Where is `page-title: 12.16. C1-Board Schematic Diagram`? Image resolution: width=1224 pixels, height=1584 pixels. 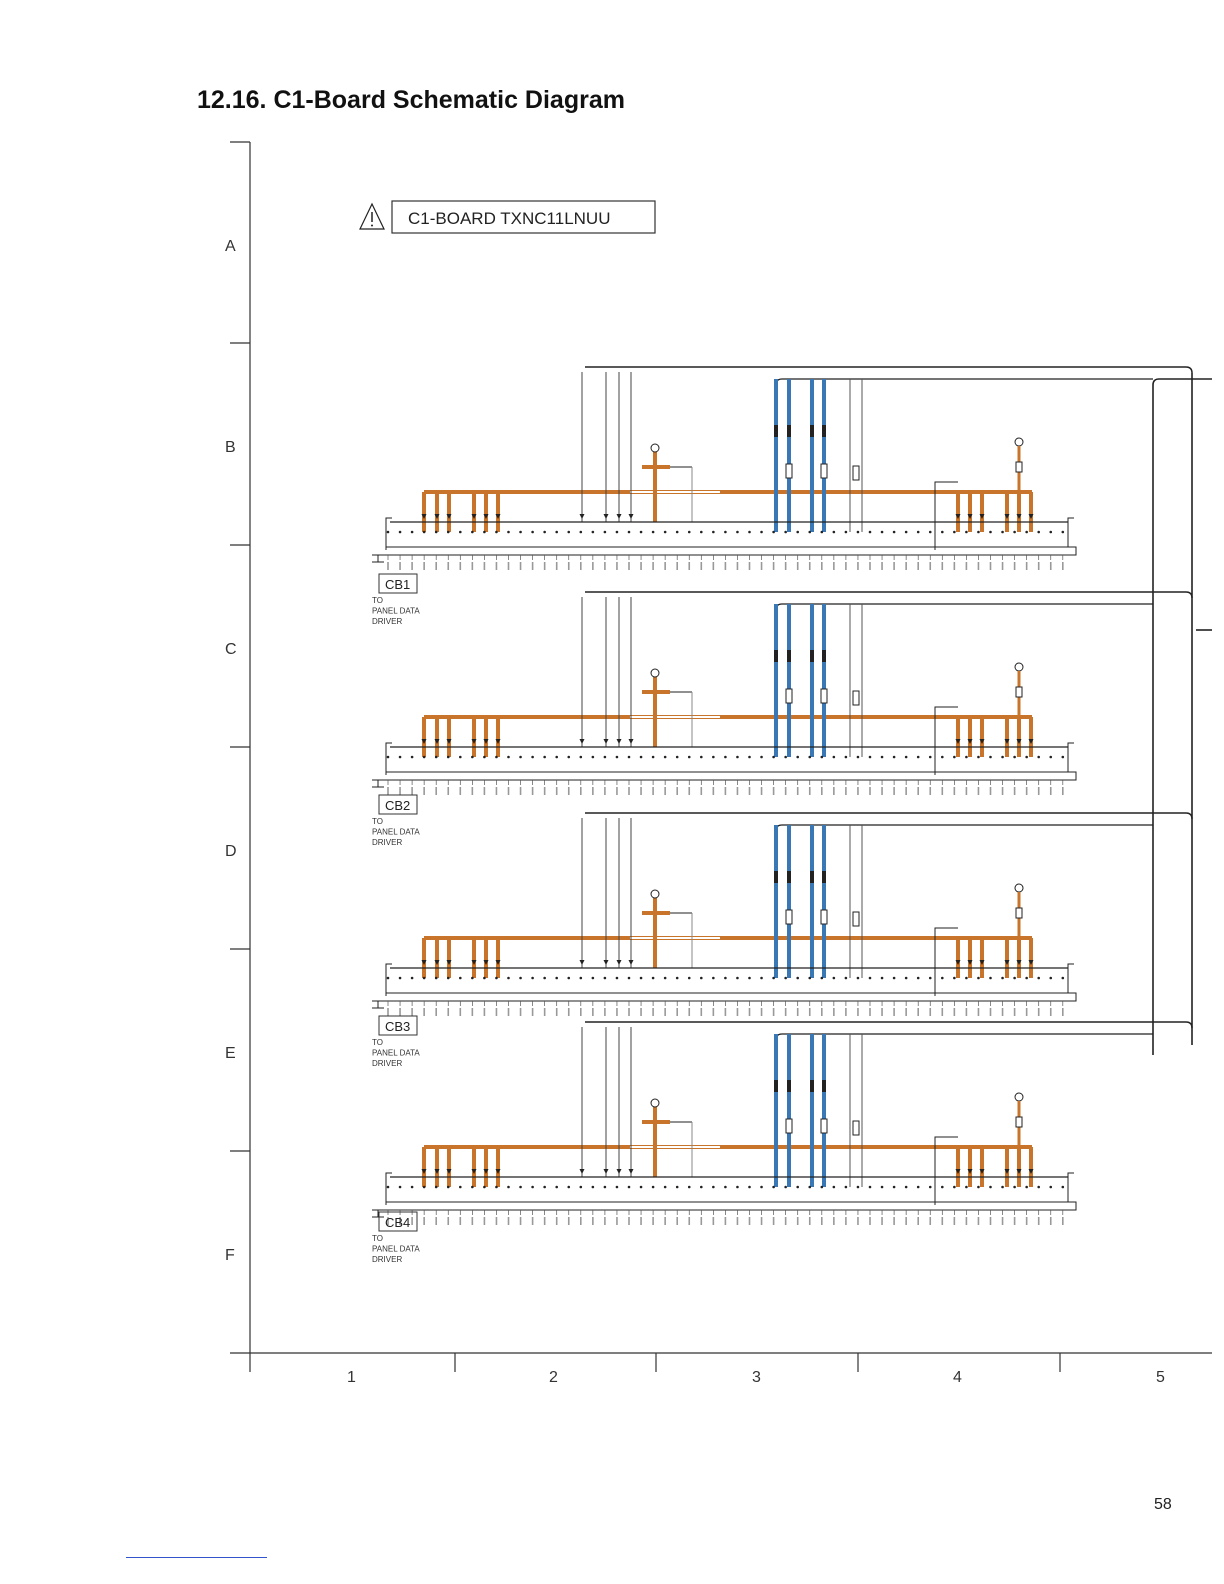 page-title: 12.16. C1-Board Schematic Diagram is located at coordinates (411, 100).